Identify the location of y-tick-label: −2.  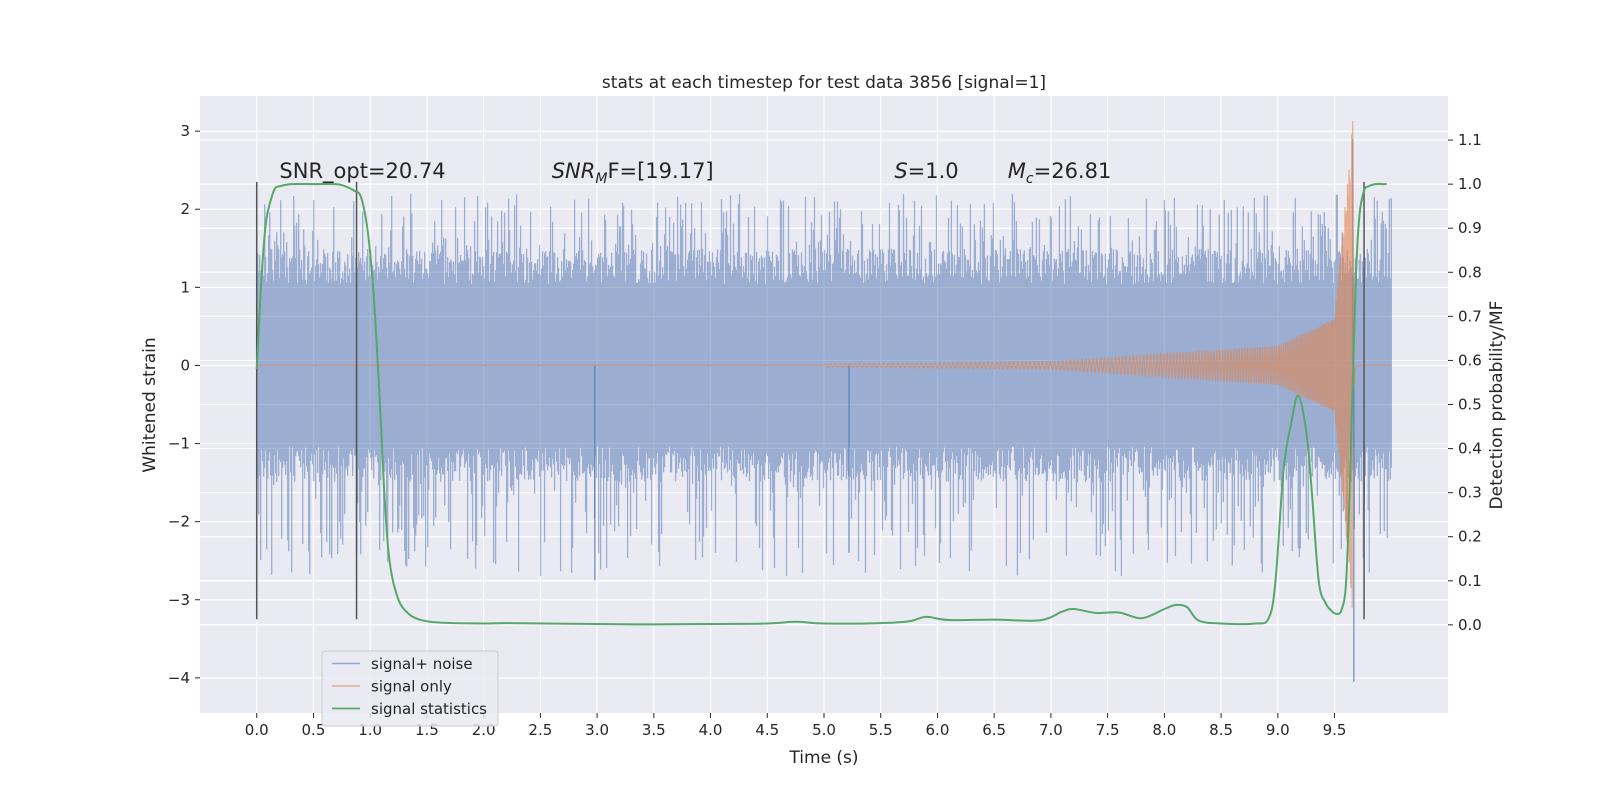
(179, 522).